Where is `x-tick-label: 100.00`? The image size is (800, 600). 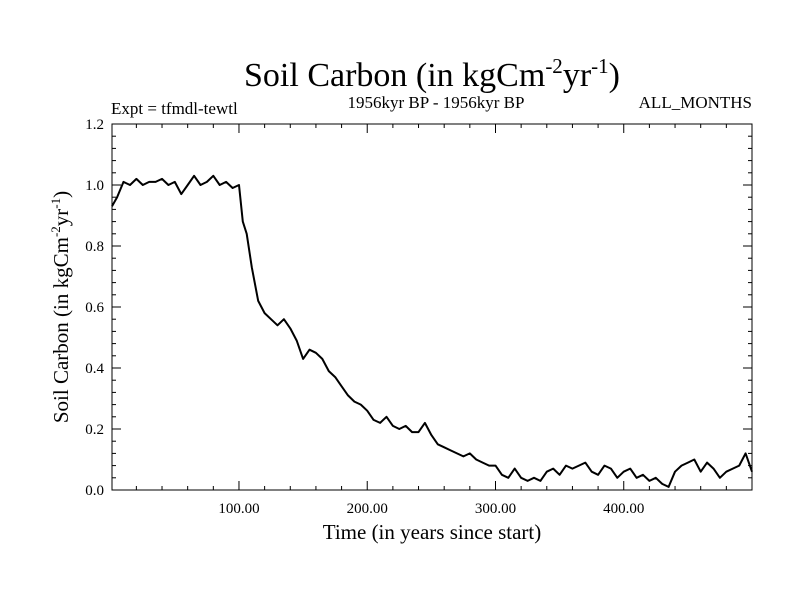 x-tick-label: 100.00 is located at coordinates (238, 509).